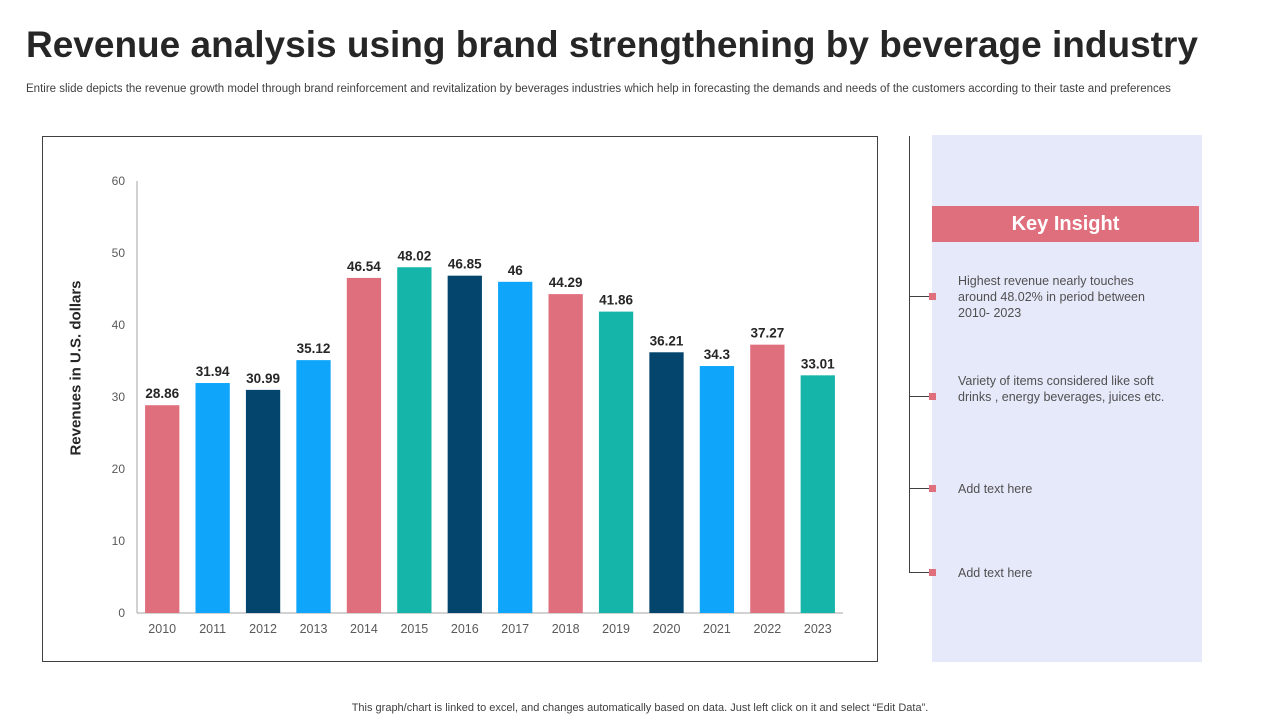 Image resolution: width=1280 pixels, height=720 pixels. Describe the element at coordinates (818, 629) in the screenshot. I see `x-tick-label: 2023` at that location.